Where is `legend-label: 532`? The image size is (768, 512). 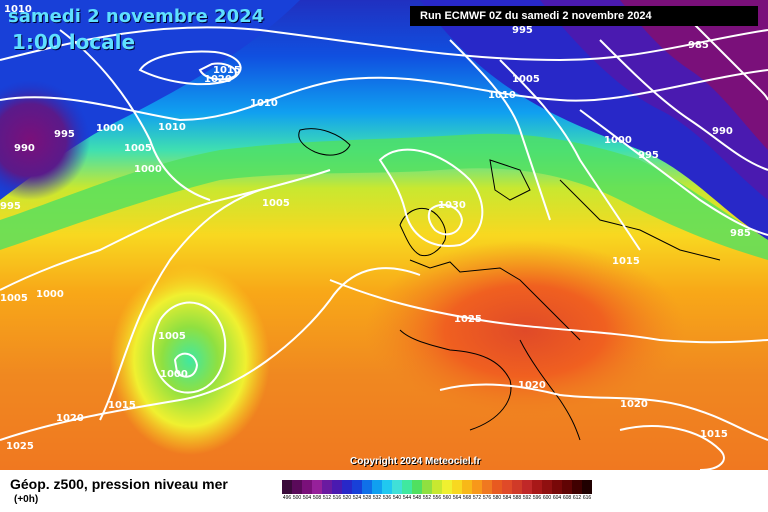
legend-label: 532 is located at coordinates (377, 498).